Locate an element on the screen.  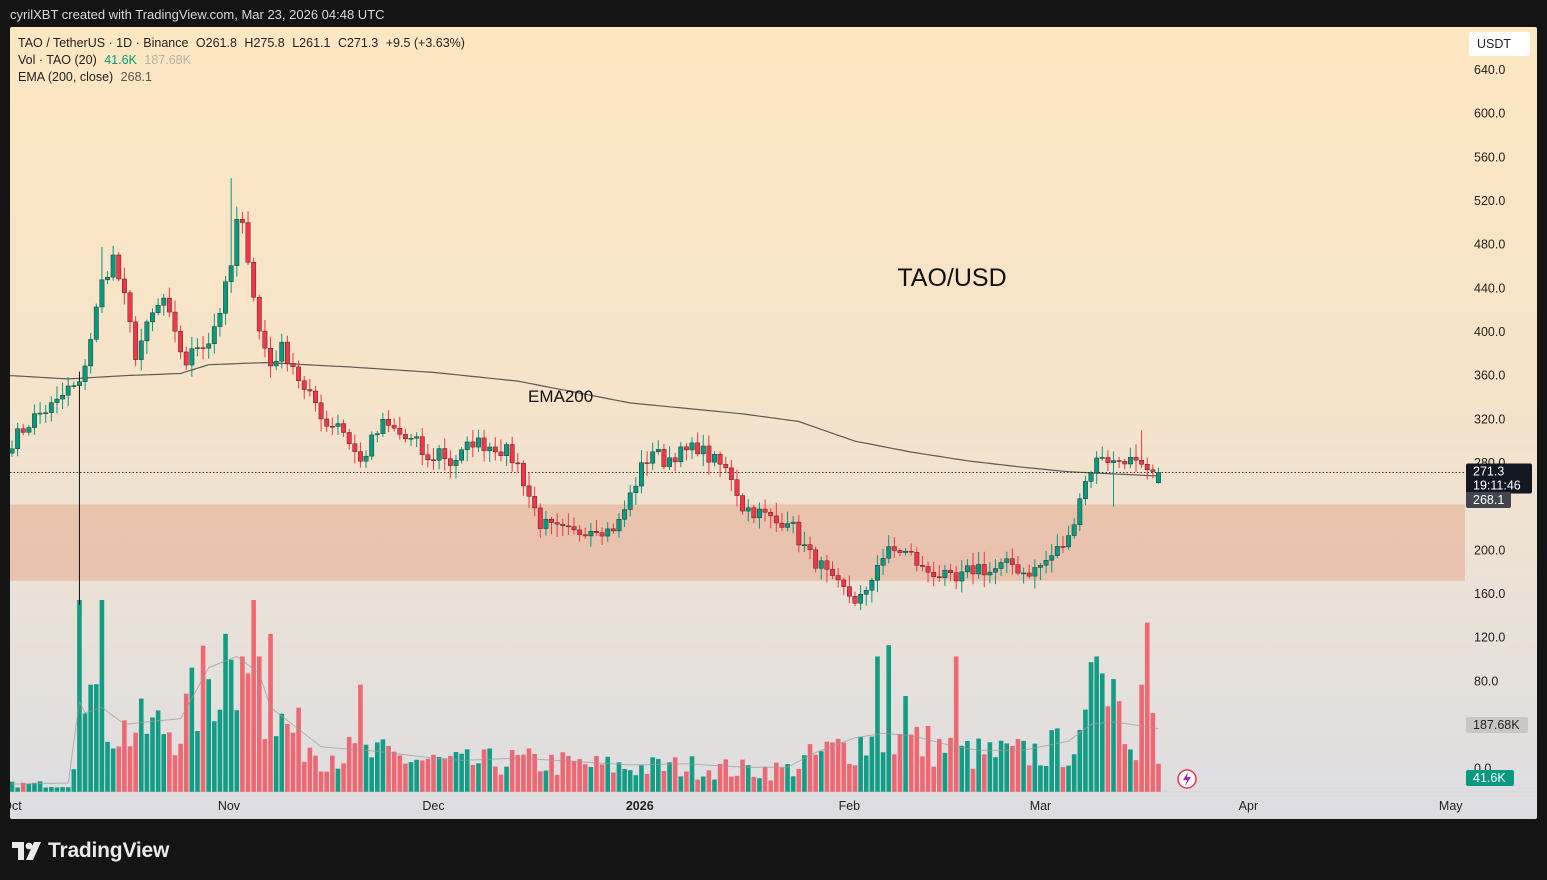
legend-high: H275.8 is located at coordinates (264, 43).